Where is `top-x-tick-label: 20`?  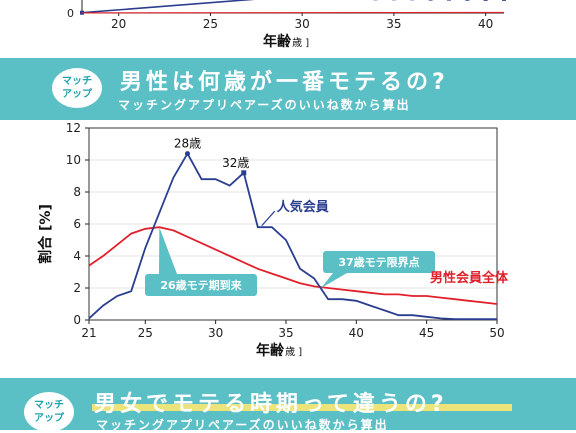
top-x-tick-label: 20 is located at coordinates (118, 24).